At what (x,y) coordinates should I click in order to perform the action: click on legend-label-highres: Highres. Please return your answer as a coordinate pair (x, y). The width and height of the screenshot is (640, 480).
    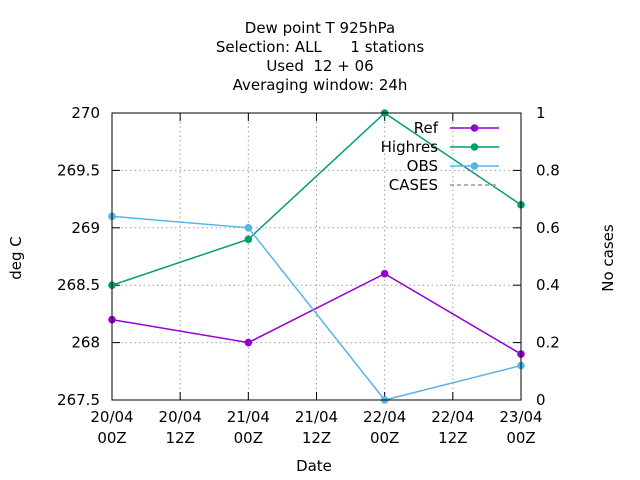
    Looking at the image, I should click on (410, 147).